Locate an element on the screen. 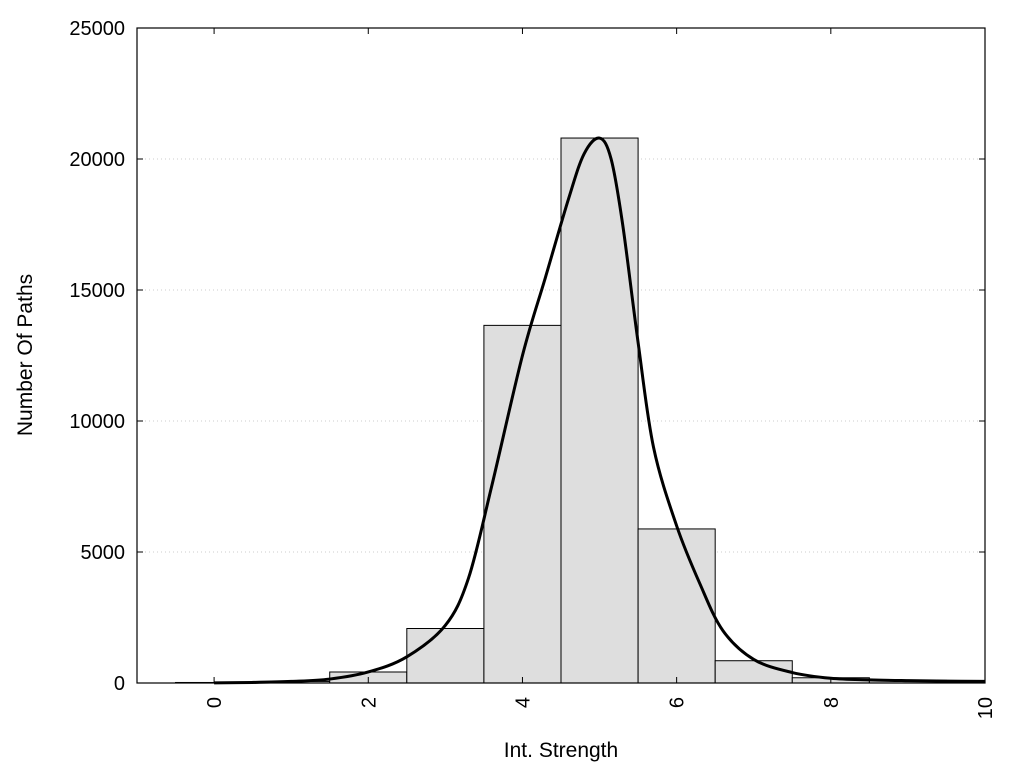 Image resolution: width=1024 pixels, height=768 pixels. y-tick-label: 15000 is located at coordinates (97, 291).